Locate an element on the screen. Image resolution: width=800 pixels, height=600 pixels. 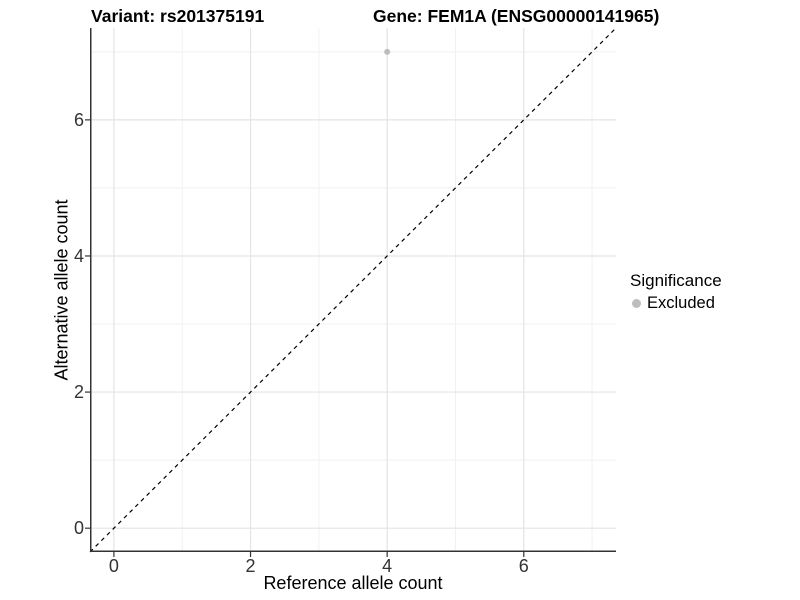
y-tick-label: 0 is located at coordinates (78, 528).